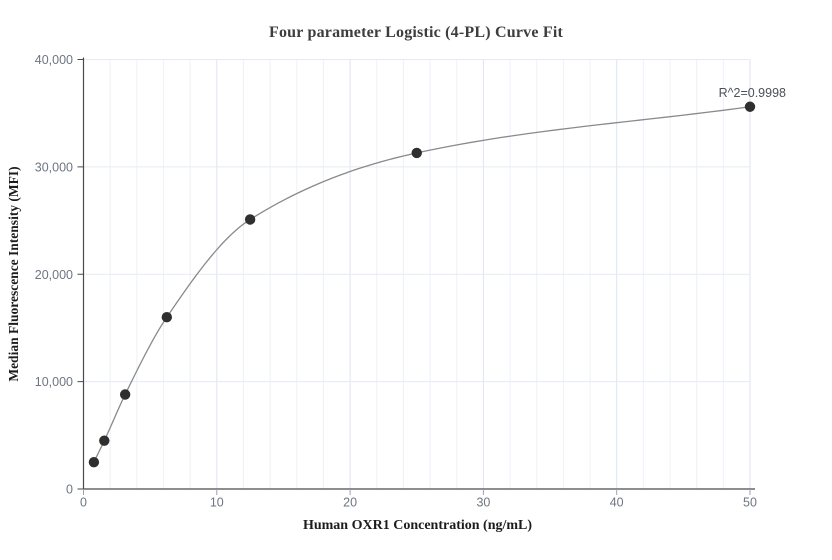 The height and width of the screenshot is (560, 832). I want to click on chart-title: Four parameter Logistic (4-PL) Curve Fit, so click(415, 32).